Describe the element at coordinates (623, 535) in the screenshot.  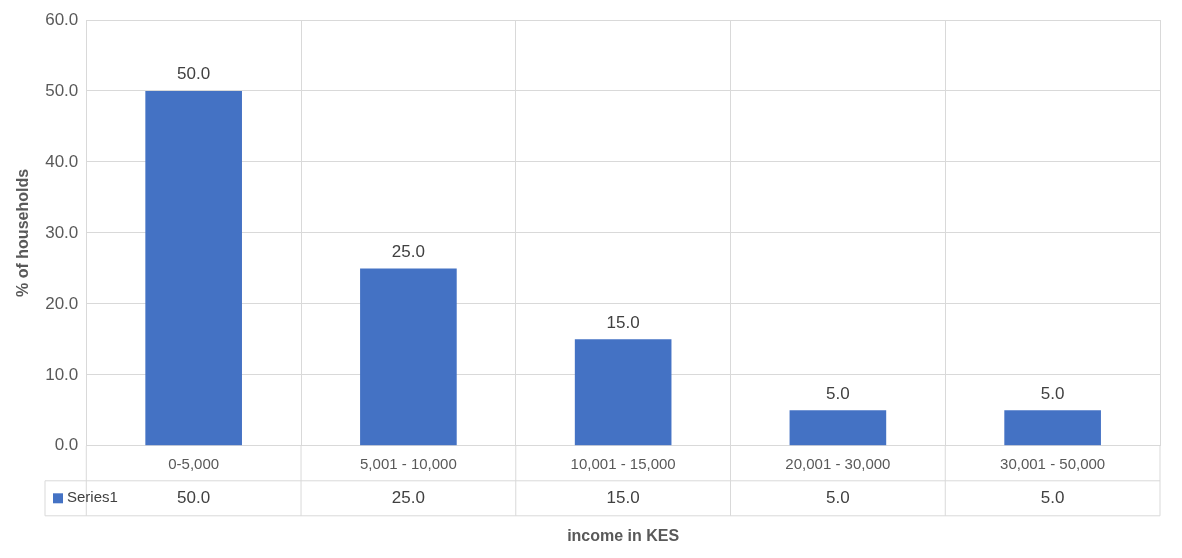
I see `x-axis-title: income in KES` at that location.